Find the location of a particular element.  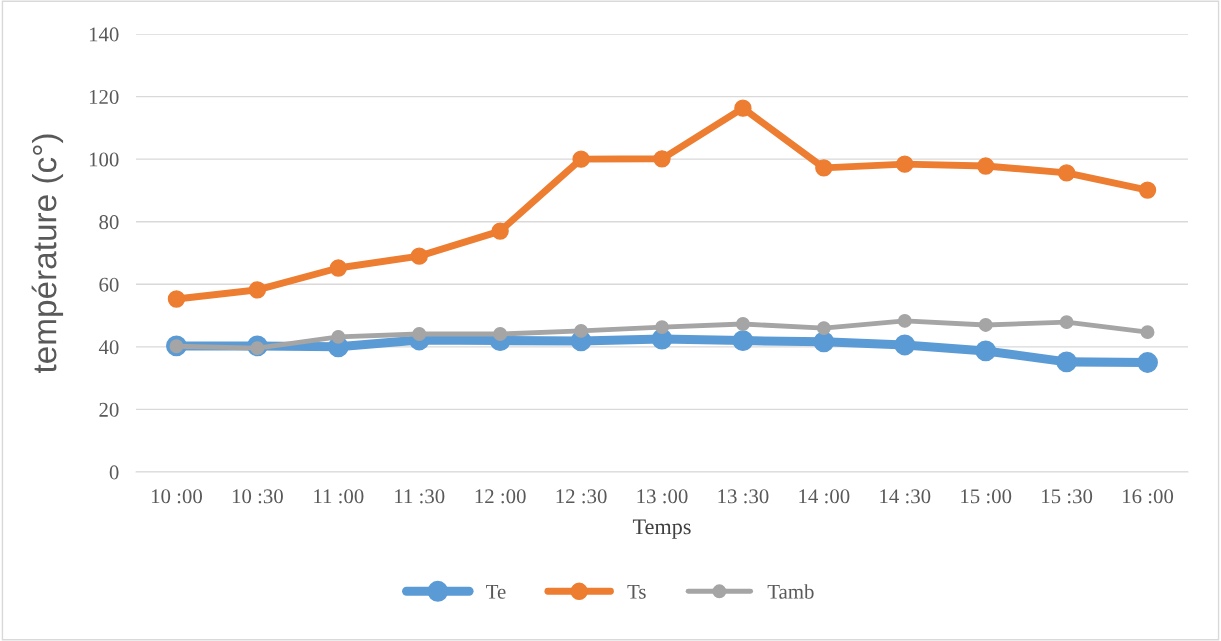

x-tick-label: 15 :30 is located at coordinates (1067, 496).